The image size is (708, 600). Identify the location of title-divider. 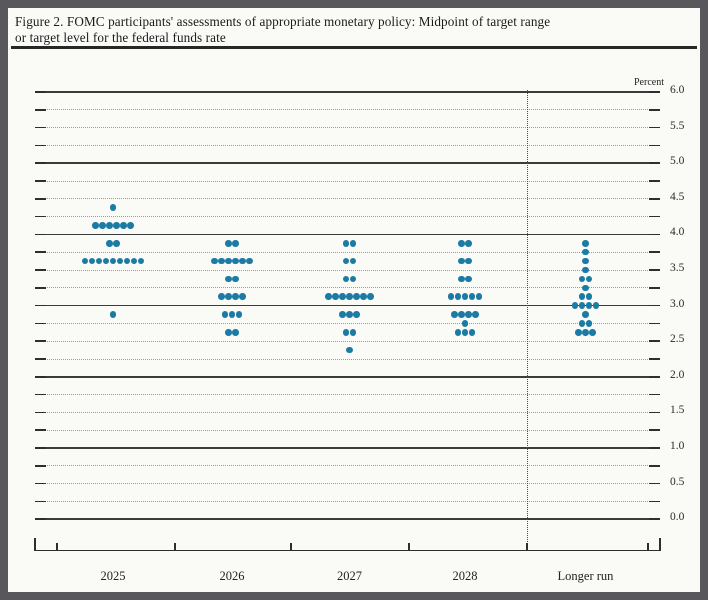
(354, 47).